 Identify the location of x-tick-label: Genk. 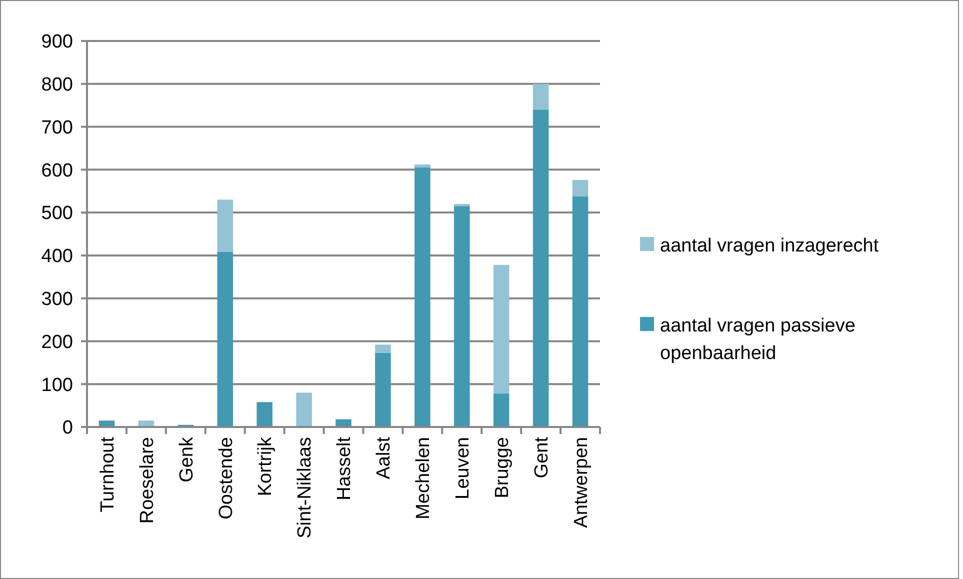
(187, 459).